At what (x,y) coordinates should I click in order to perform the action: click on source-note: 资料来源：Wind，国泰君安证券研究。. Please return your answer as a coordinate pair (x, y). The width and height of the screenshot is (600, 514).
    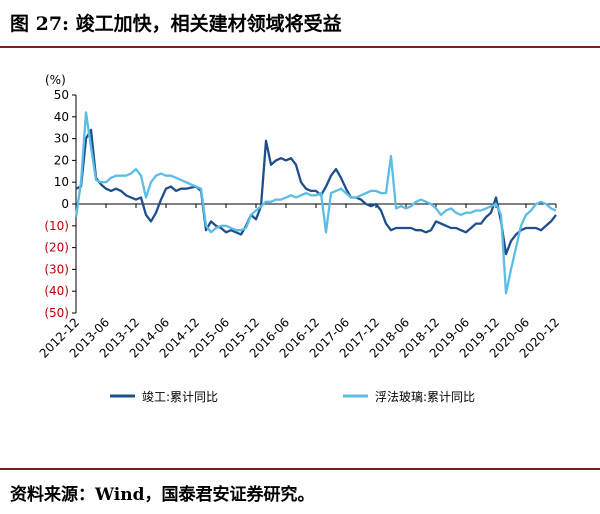
    Looking at the image, I should click on (162, 495).